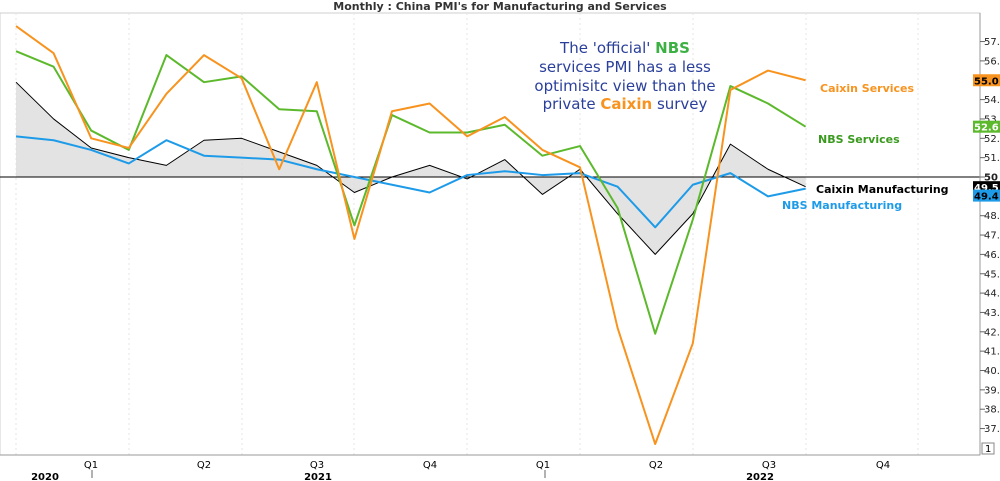 The image size is (1000, 481). I want to click on x-tick-year: 2021, so click(318, 476).